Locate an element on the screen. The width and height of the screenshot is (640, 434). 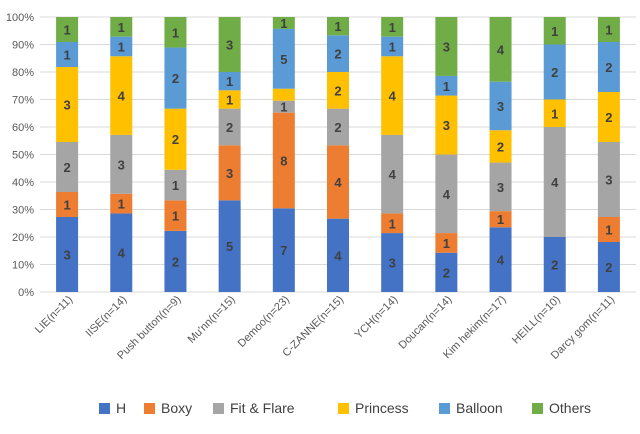
x-category-label: Doucan(n=14) is located at coordinates (425, 323).